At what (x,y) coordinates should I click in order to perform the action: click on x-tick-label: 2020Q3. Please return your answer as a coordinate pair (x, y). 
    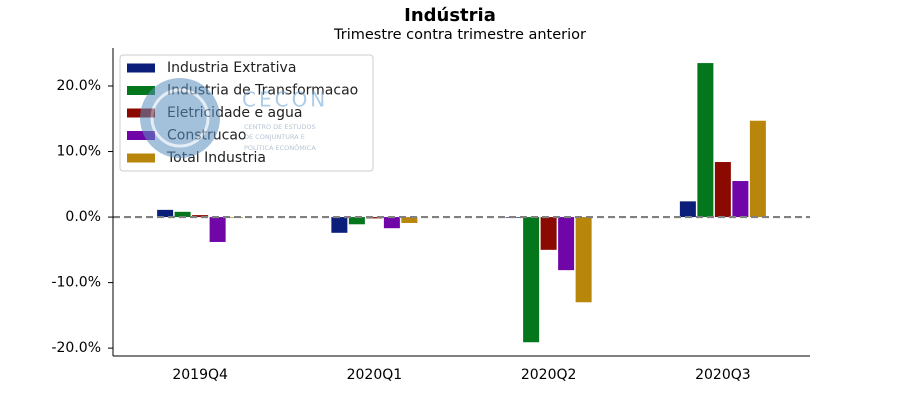
    Looking at the image, I should click on (723, 375).